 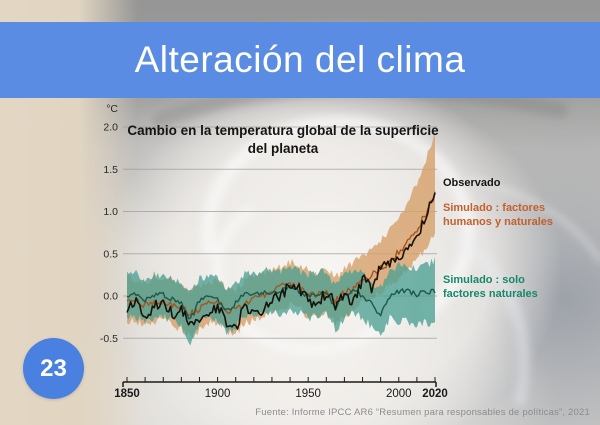 What do you see at coordinates (112, 109) in the screenshot?
I see `y-axis-unit: °C` at bounding box center [112, 109].